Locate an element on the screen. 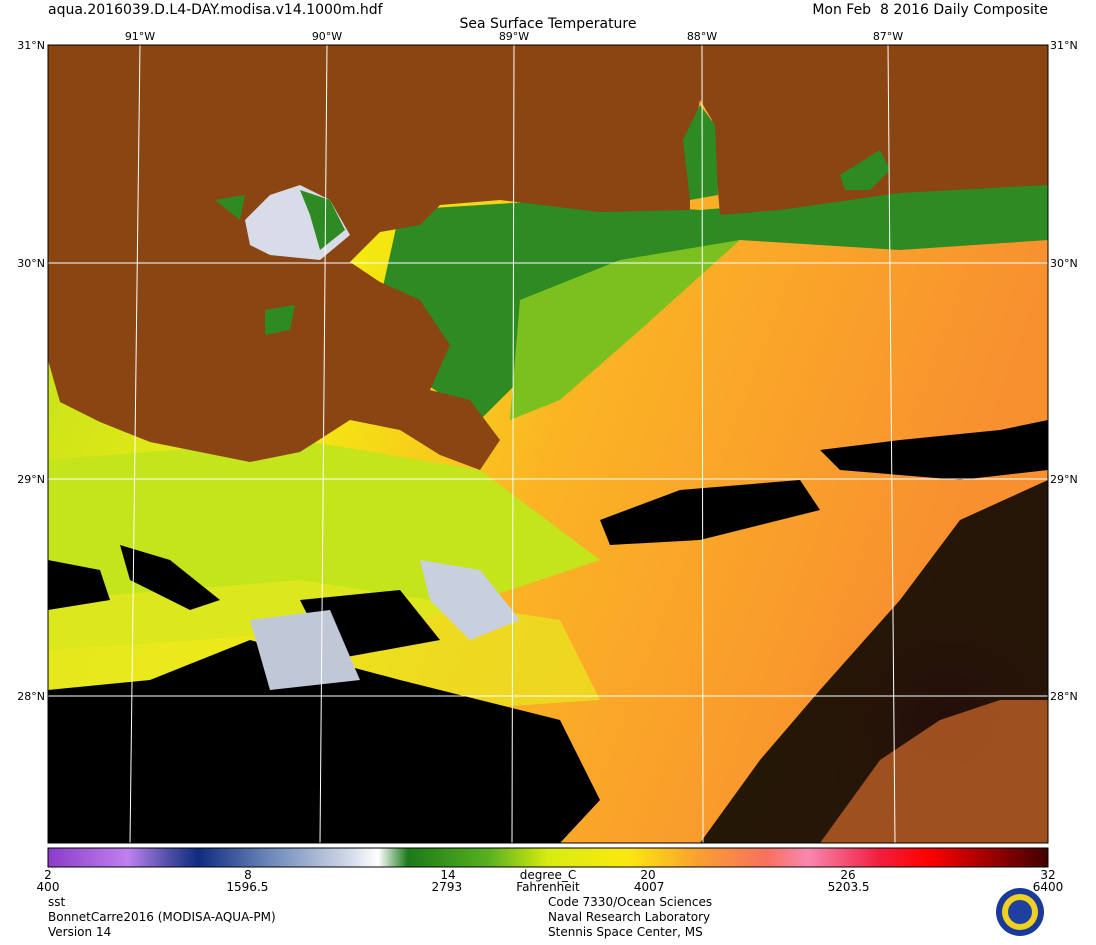 This screenshot has width=1096, height=945. colorbar is located at coordinates (548, 857).